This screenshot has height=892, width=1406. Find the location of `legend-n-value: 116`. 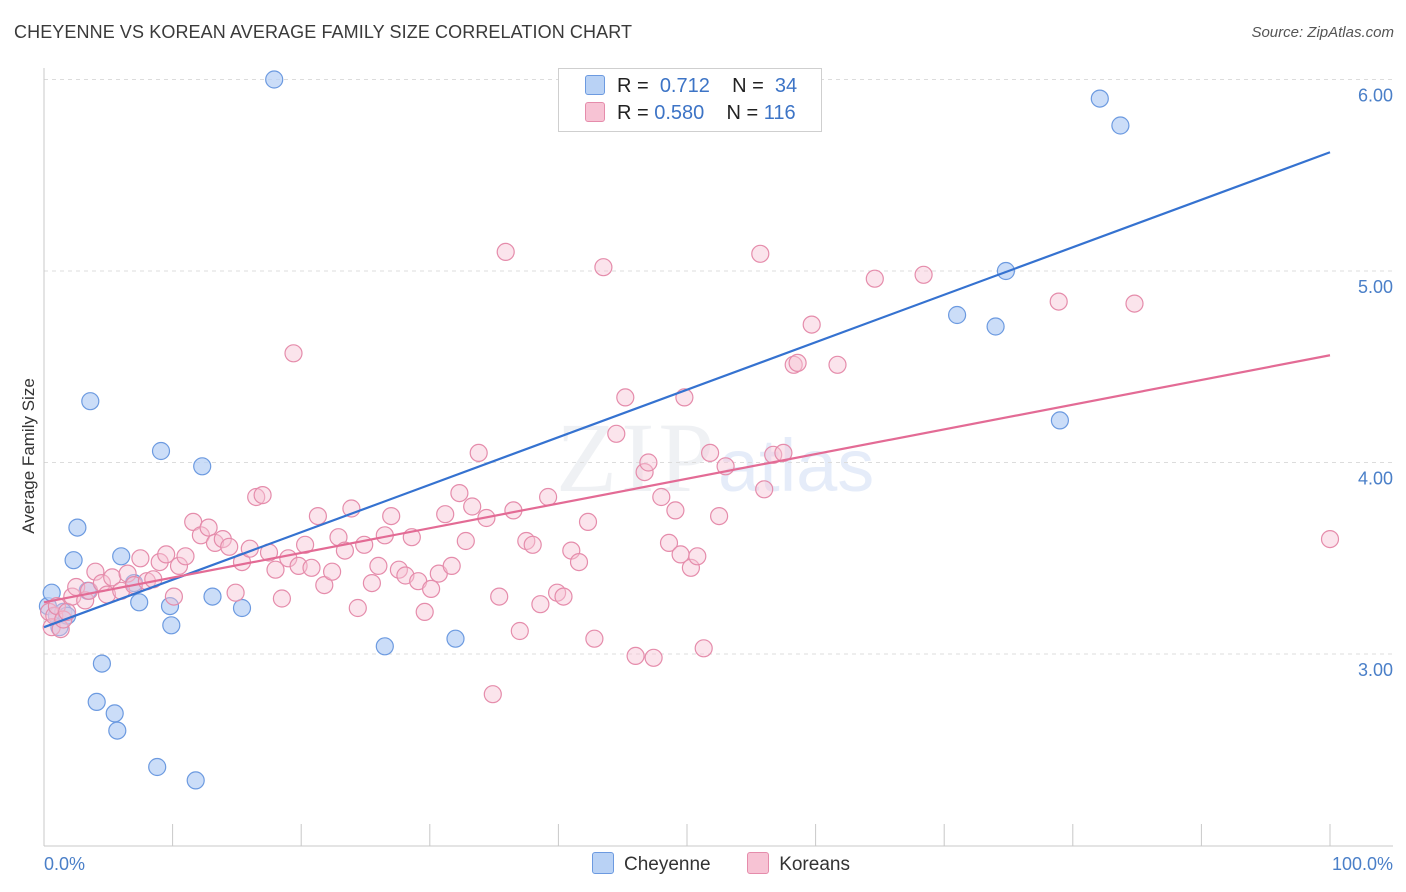

legend-n-value: 116 is located at coordinates (779, 113).